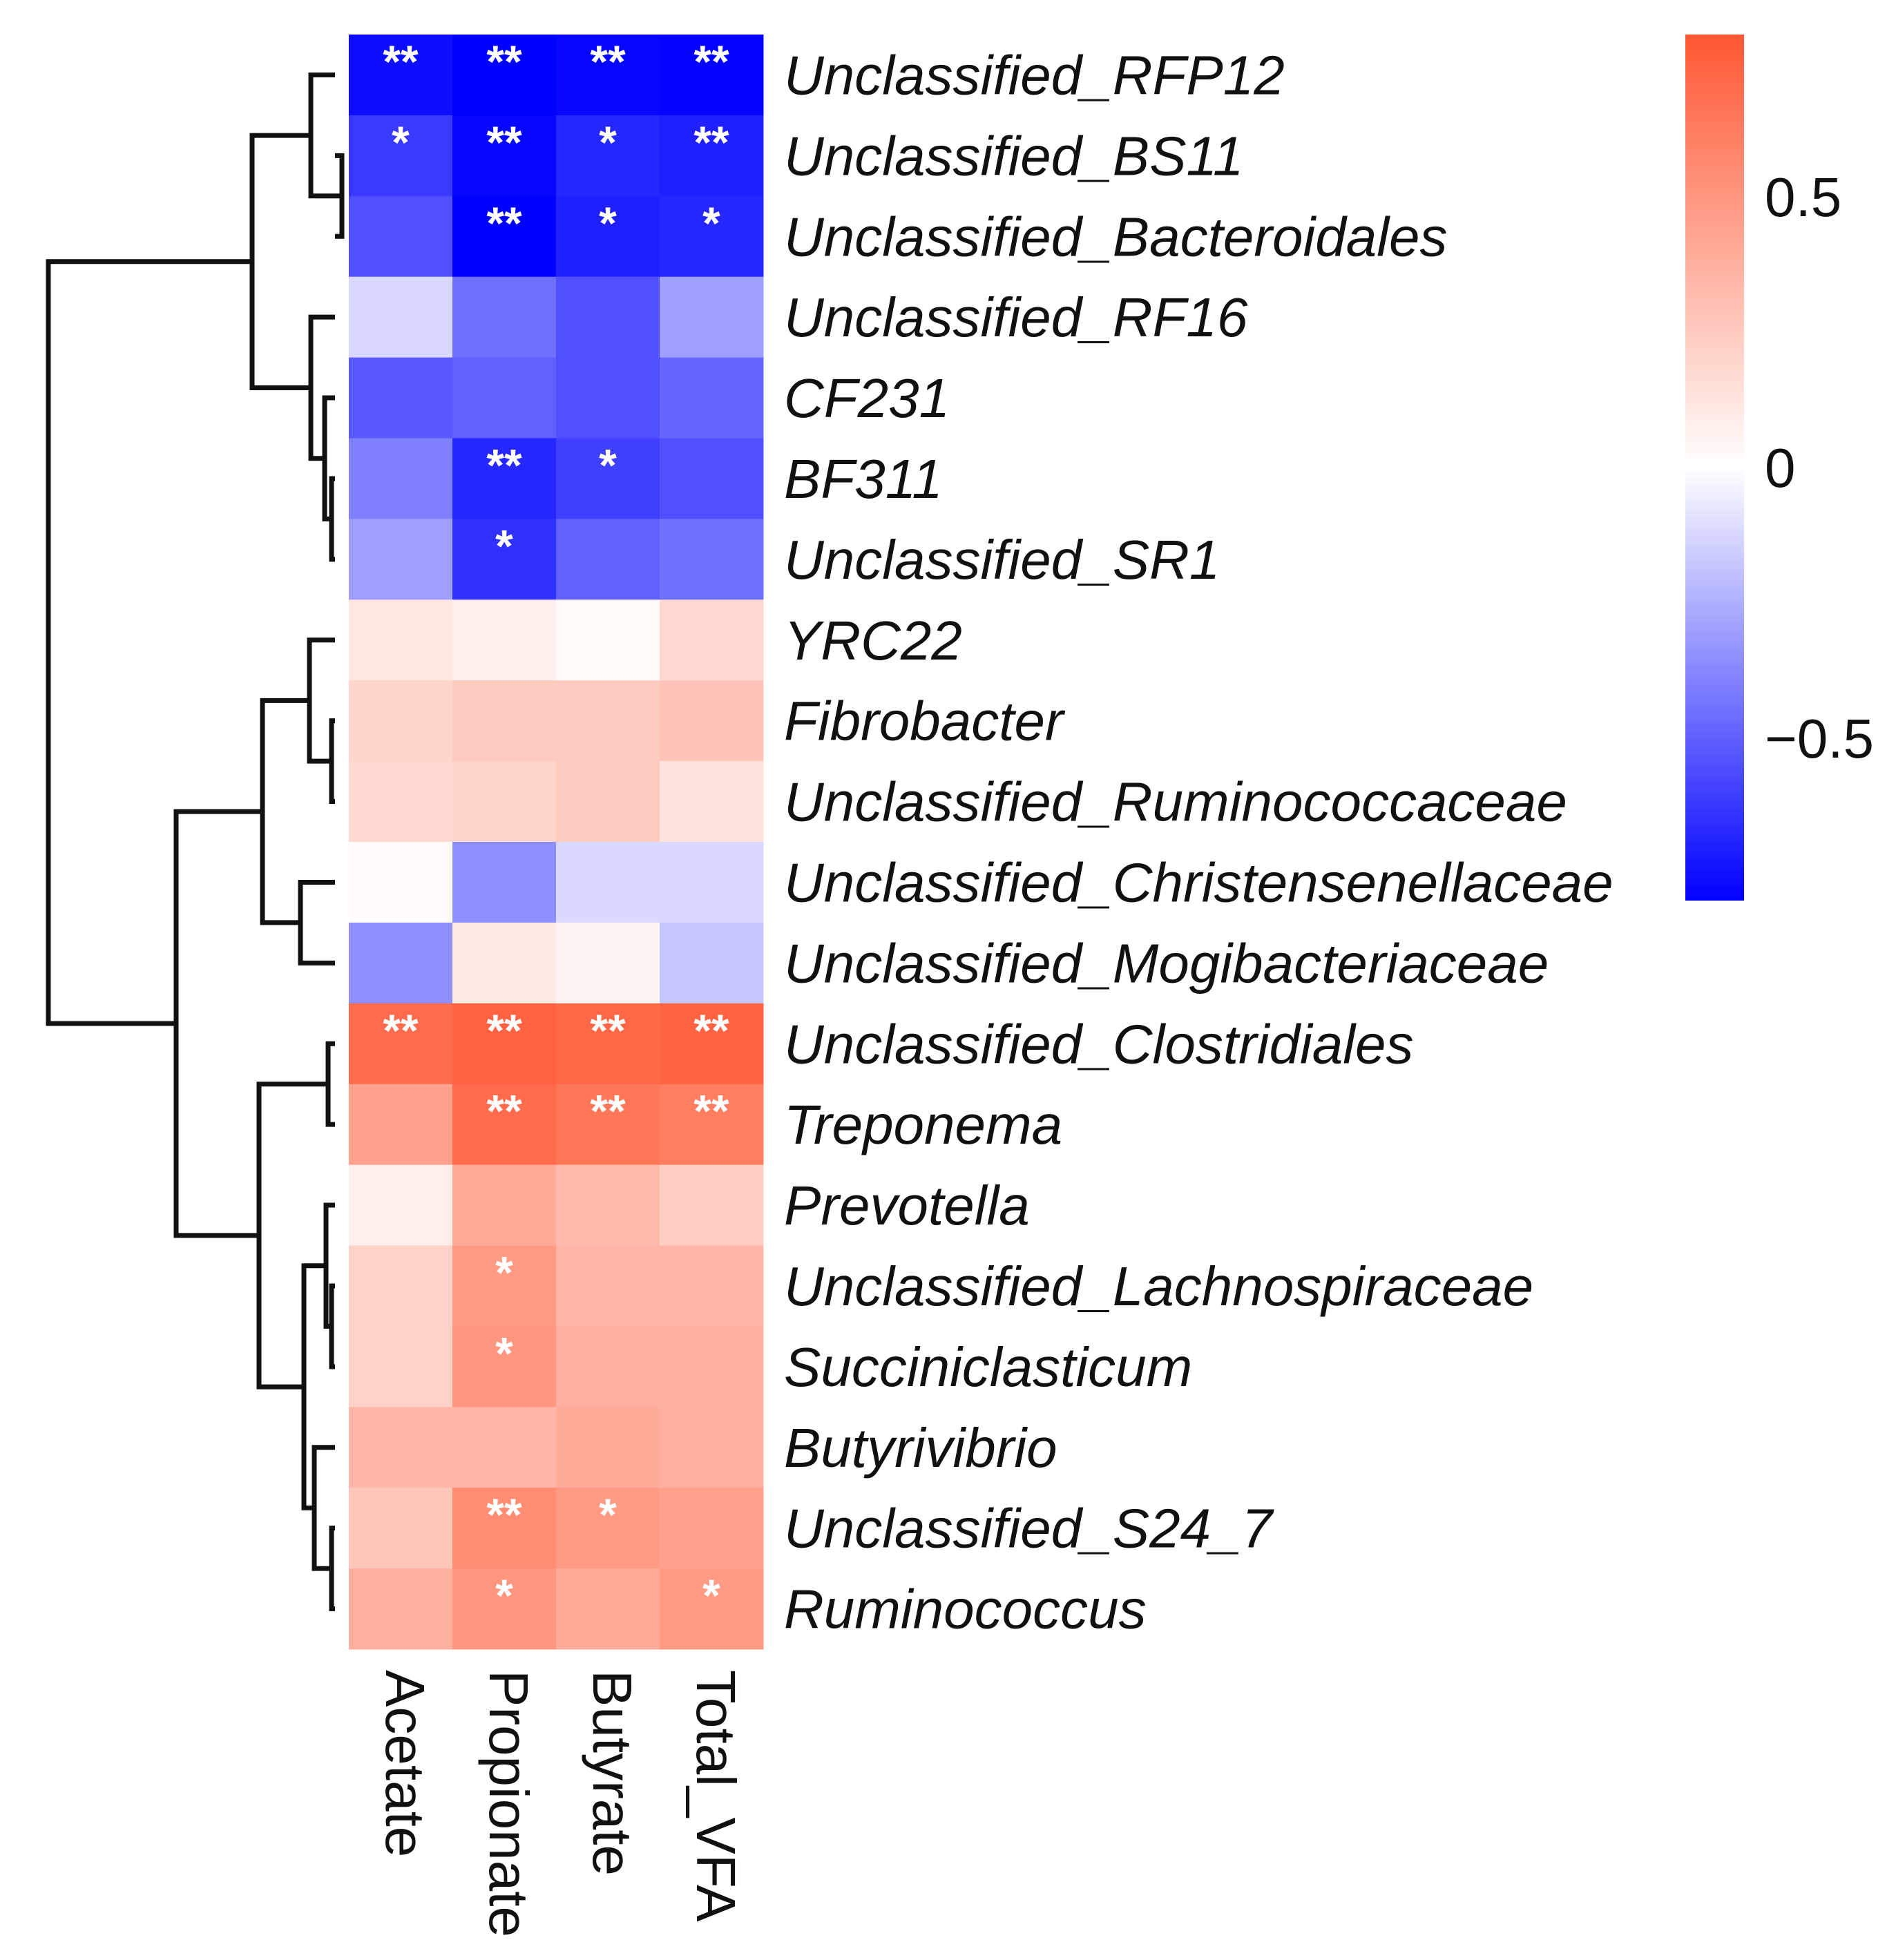  What do you see at coordinates (1034, 75) in the screenshot?
I see `row-label: Unclassified_RFP12` at bounding box center [1034, 75].